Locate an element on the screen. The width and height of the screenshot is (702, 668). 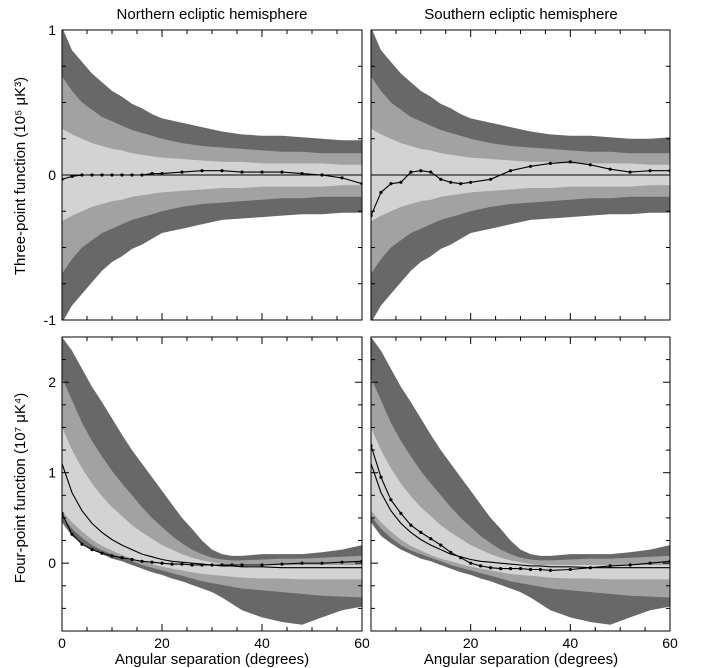
x-tick-label: 0 is located at coordinates (62, 643).